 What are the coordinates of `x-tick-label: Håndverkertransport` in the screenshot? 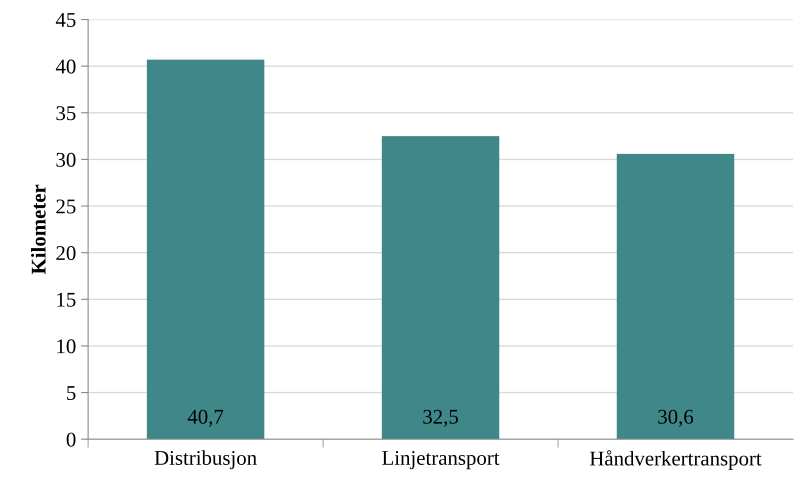 It's located at (676, 460).